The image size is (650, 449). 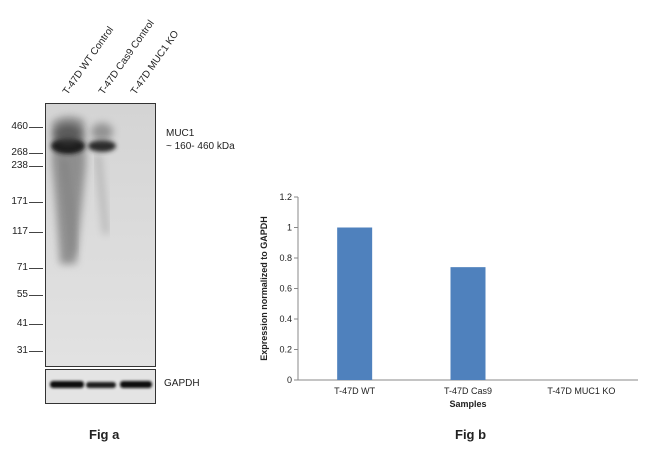 I want to click on gapdh-label: GAPDH, so click(x=182, y=383).